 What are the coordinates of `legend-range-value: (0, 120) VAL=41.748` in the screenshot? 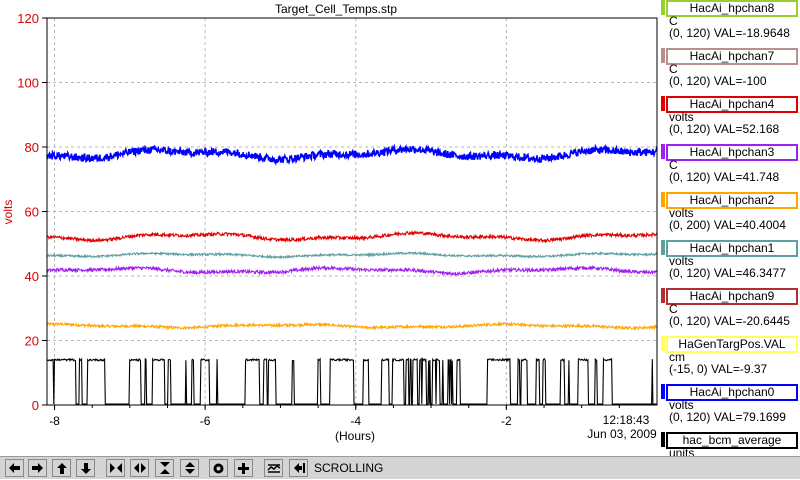 It's located at (724, 177).